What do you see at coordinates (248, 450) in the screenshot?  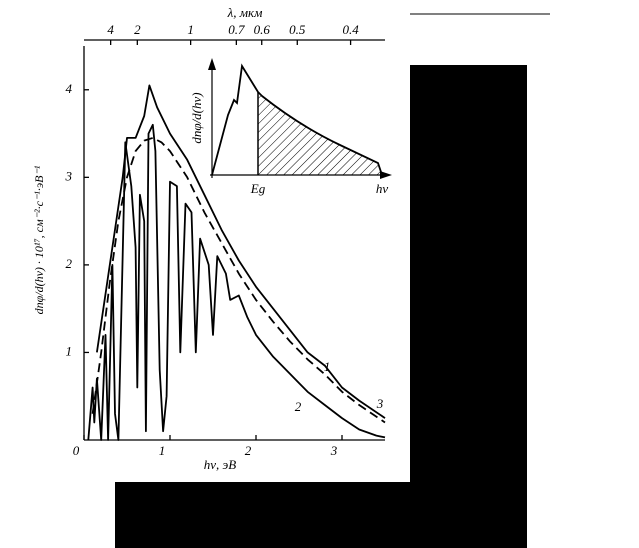 I see `x-tick-label: 2` at bounding box center [248, 450].